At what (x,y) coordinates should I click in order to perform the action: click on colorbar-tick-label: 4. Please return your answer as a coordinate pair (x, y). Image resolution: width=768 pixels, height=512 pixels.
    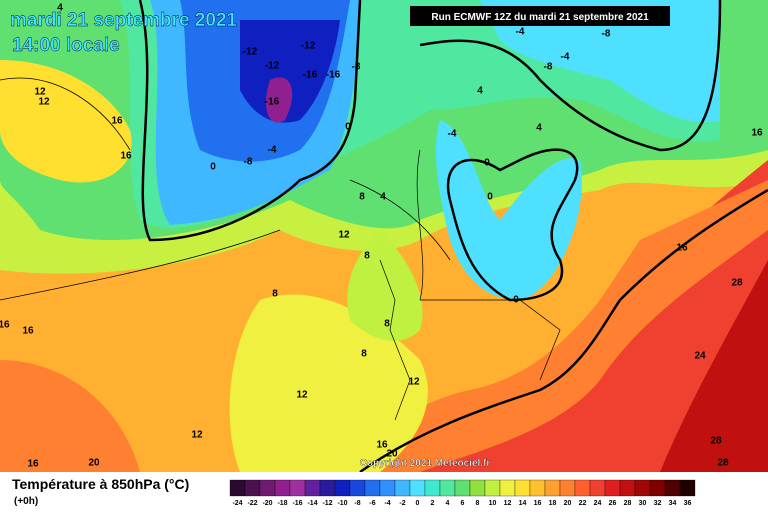
    Looking at the image, I should click on (448, 503).